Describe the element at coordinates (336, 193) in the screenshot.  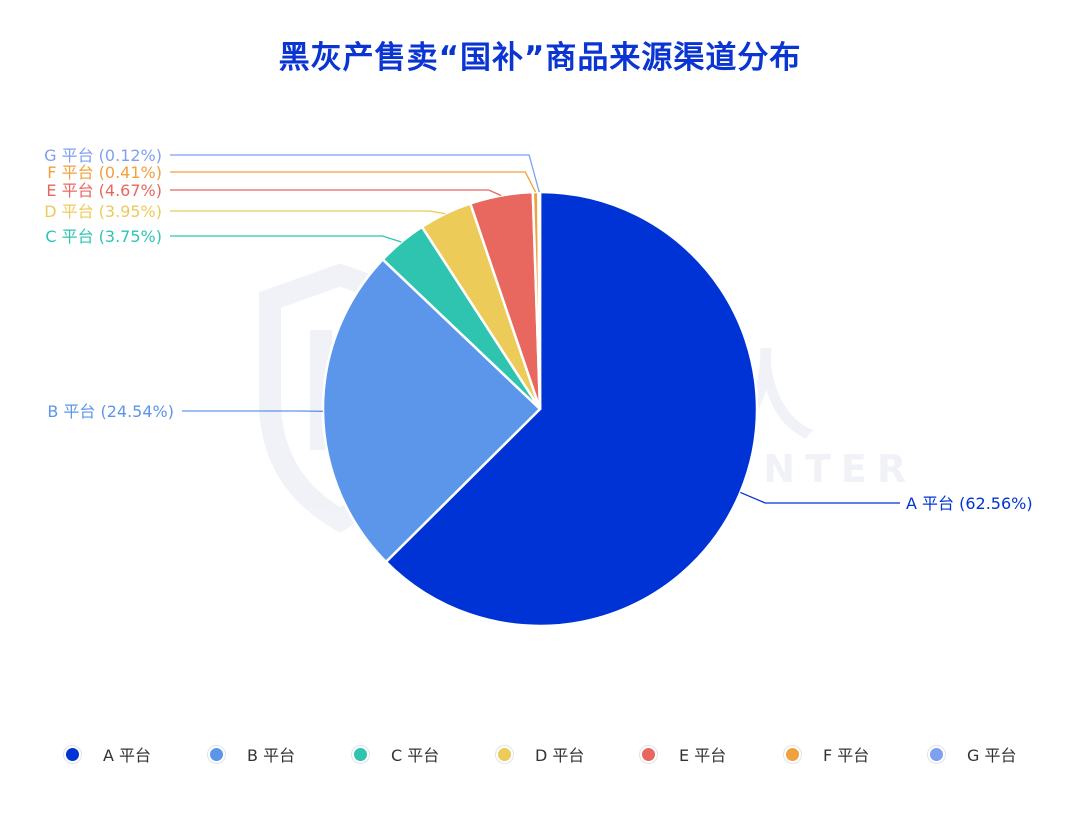
I see `leader-line-e` at that location.